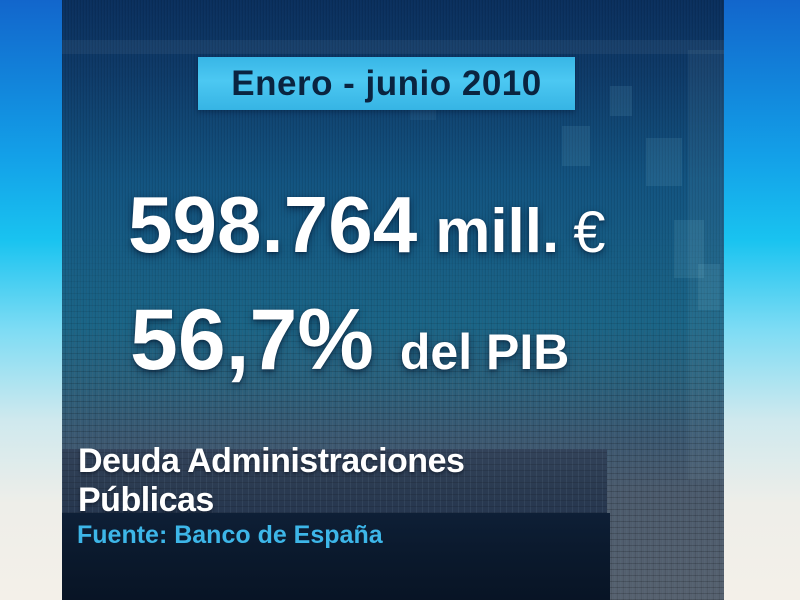 The height and width of the screenshot is (600, 800). What do you see at coordinates (336, 556) in the screenshot?
I see `footer-source-band: Fuente: Banco de España` at bounding box center [336, 556].